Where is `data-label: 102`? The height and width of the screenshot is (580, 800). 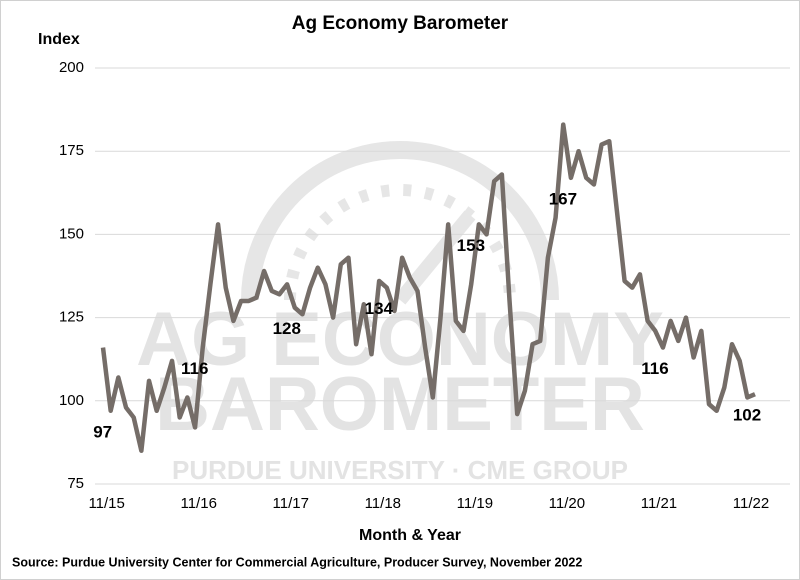 data-label: 102 is located at coordinates (747, 415).